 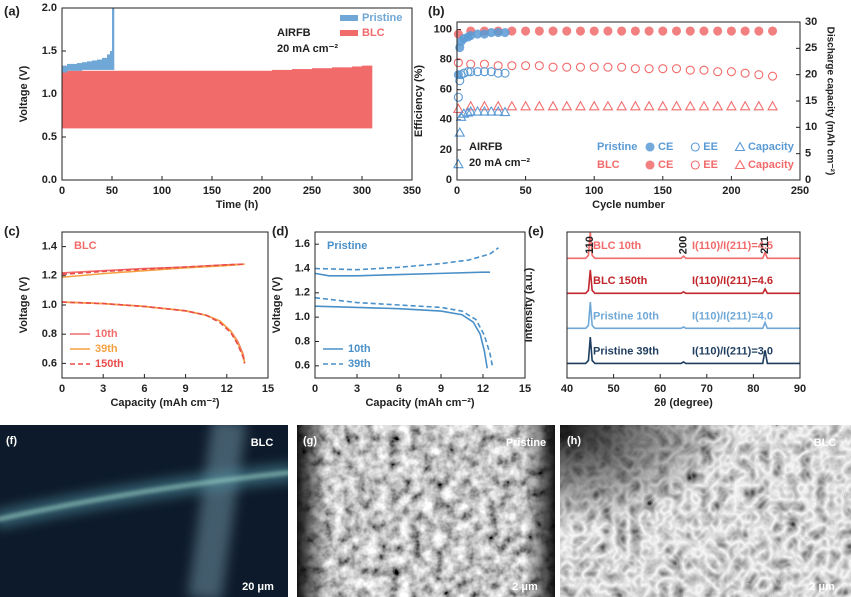 I want to click on y-tick-label: 0.6, so click(x=302, y=366).